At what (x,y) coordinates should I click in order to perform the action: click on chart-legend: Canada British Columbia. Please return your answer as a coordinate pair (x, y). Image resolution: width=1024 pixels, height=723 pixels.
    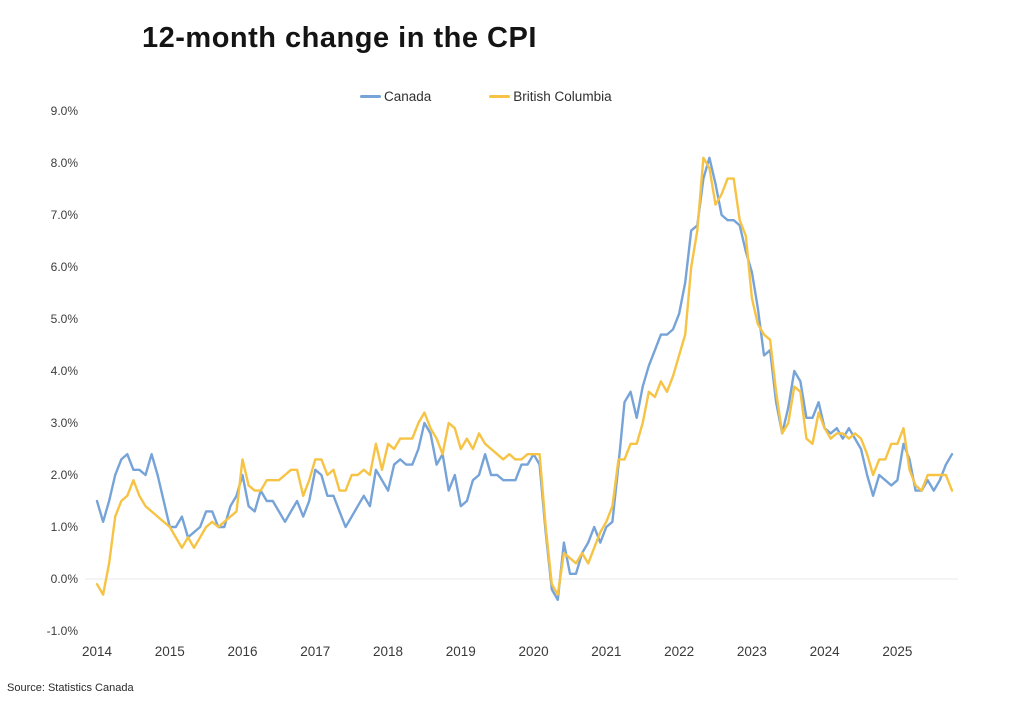
    Looking at the image, I should click on (486, 96).